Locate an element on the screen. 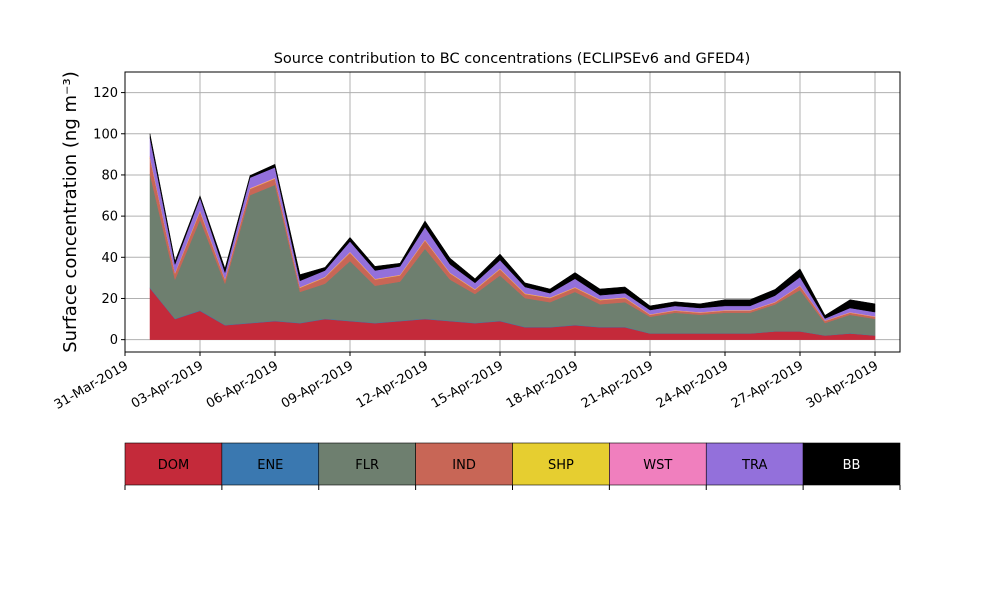 The height and width of the screenshot is (600, 1000). y-tick-label: 120 is located at coordinates (105, 93).